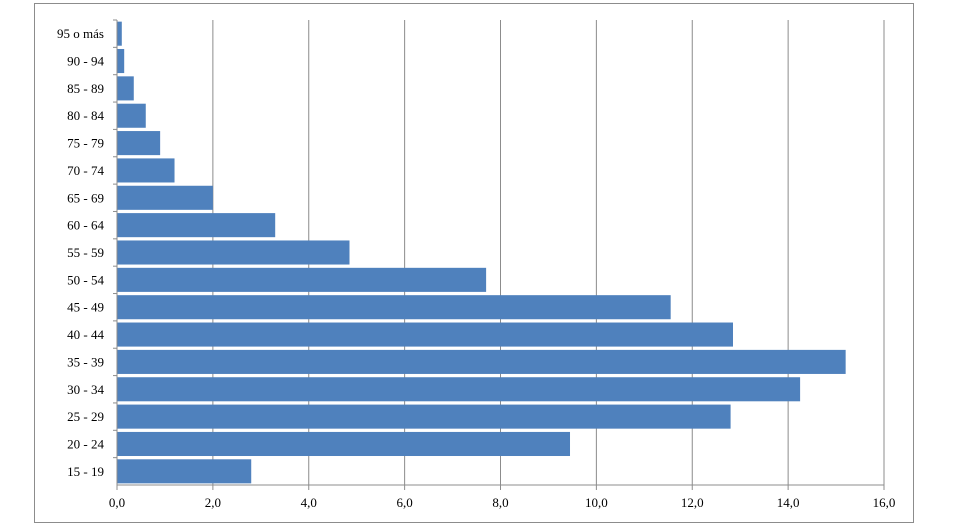 This screenshot has width=965, height=529. Describe the element at coordinates (85, 307) in the screenshot. I see `category-label: 45 - 49` at that location.